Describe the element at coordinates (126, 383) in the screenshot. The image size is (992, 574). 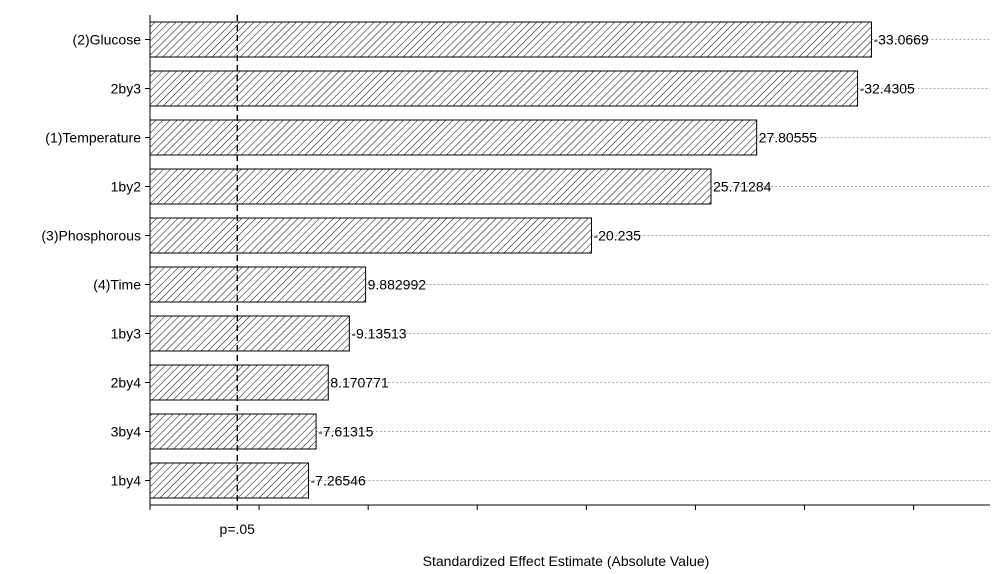
I see `category-label-7: 2by4` at that location.